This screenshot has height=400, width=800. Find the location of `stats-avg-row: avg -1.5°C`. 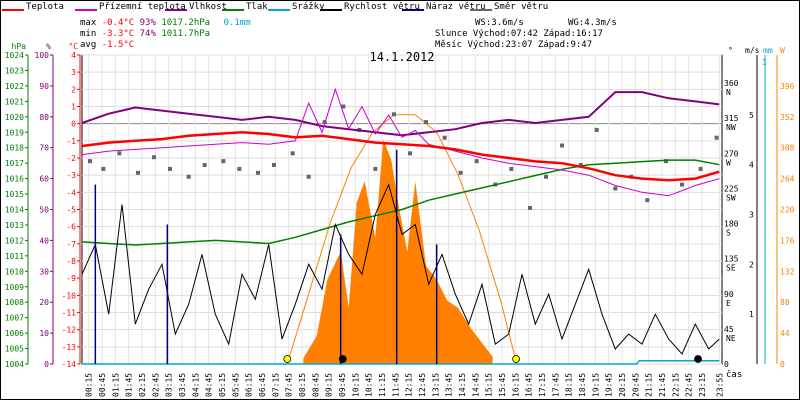

stats-avg-row: avg -1.5°C is located at coordinates (107, 45).